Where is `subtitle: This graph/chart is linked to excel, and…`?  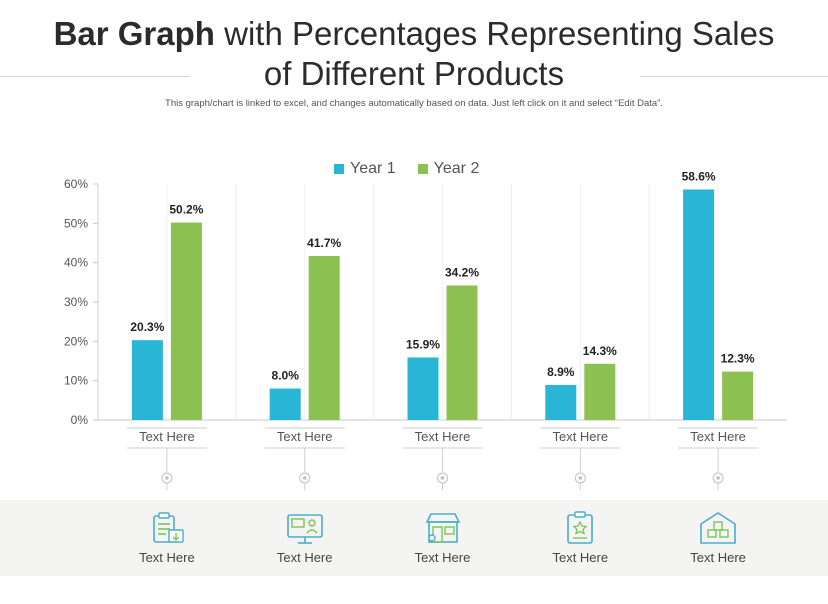 subtitle: This graph/chart is linked to excel, and… is located at coordinates (414, 103).